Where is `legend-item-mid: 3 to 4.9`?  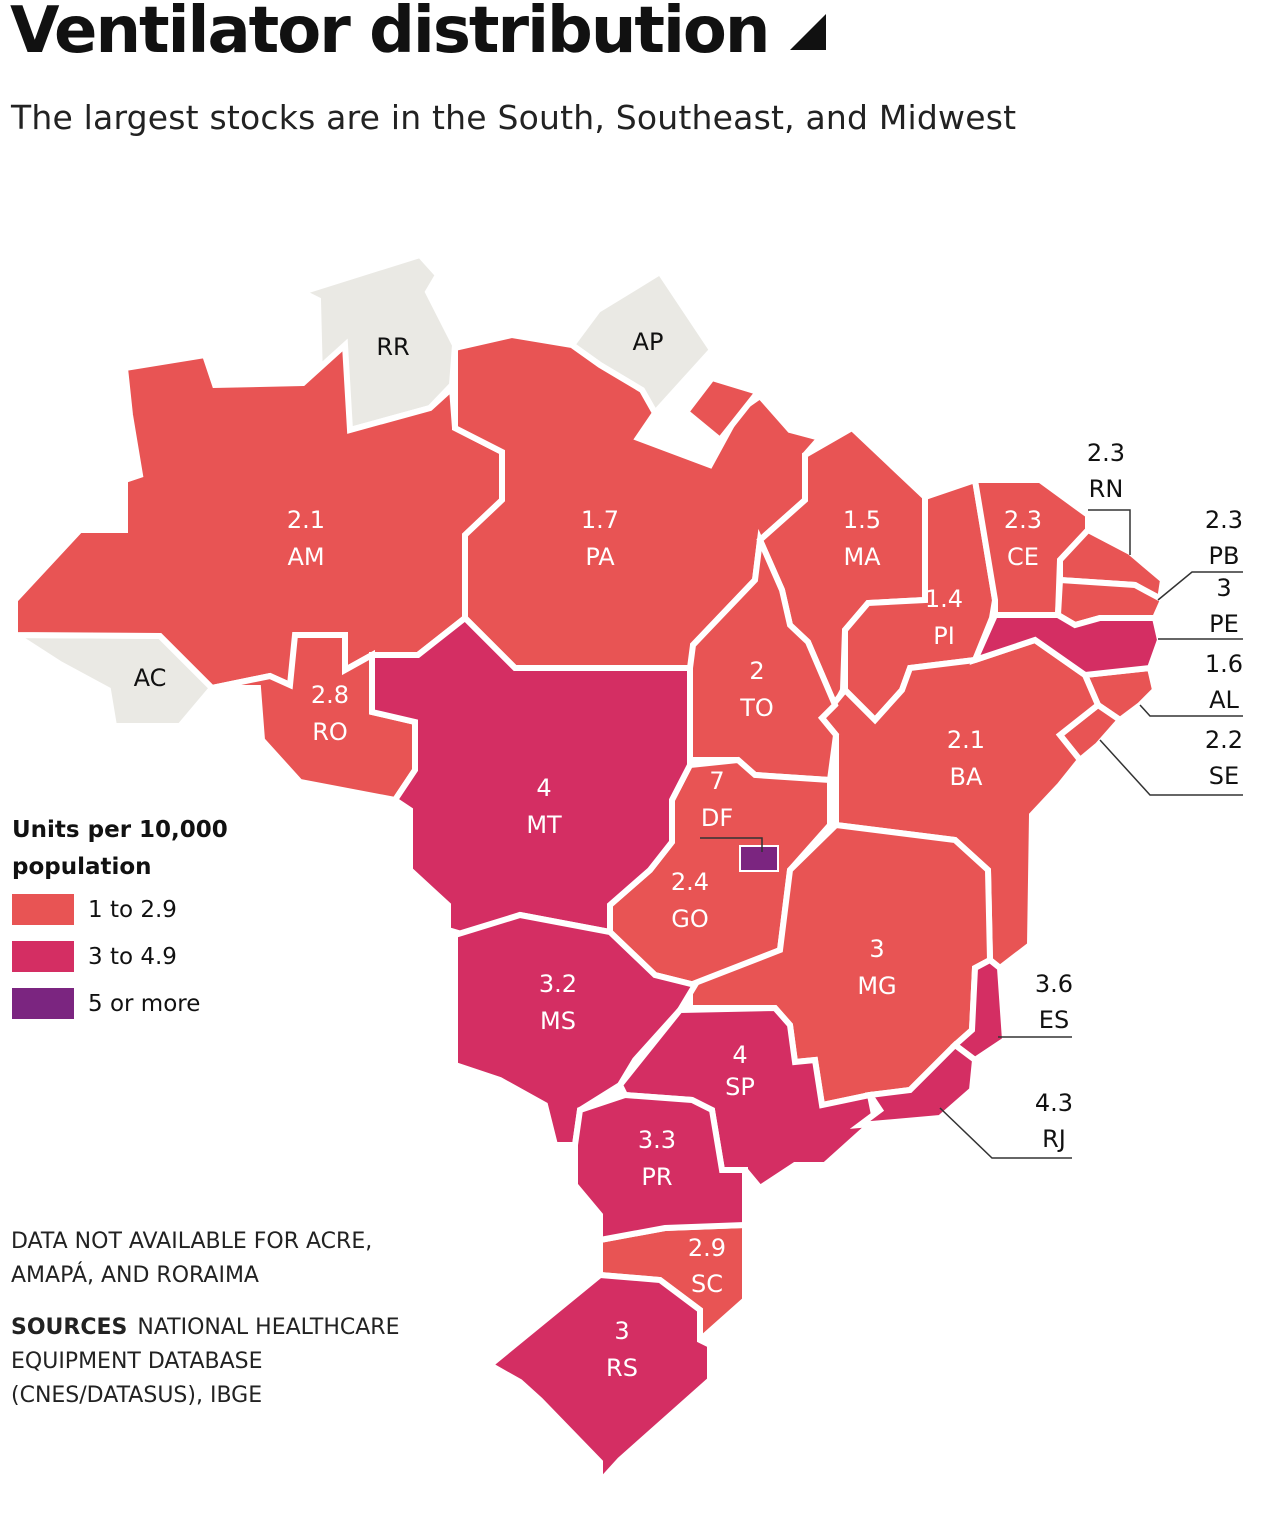 legend-item-mid: 3 to 4.9 is located at coordinates (142, 956).